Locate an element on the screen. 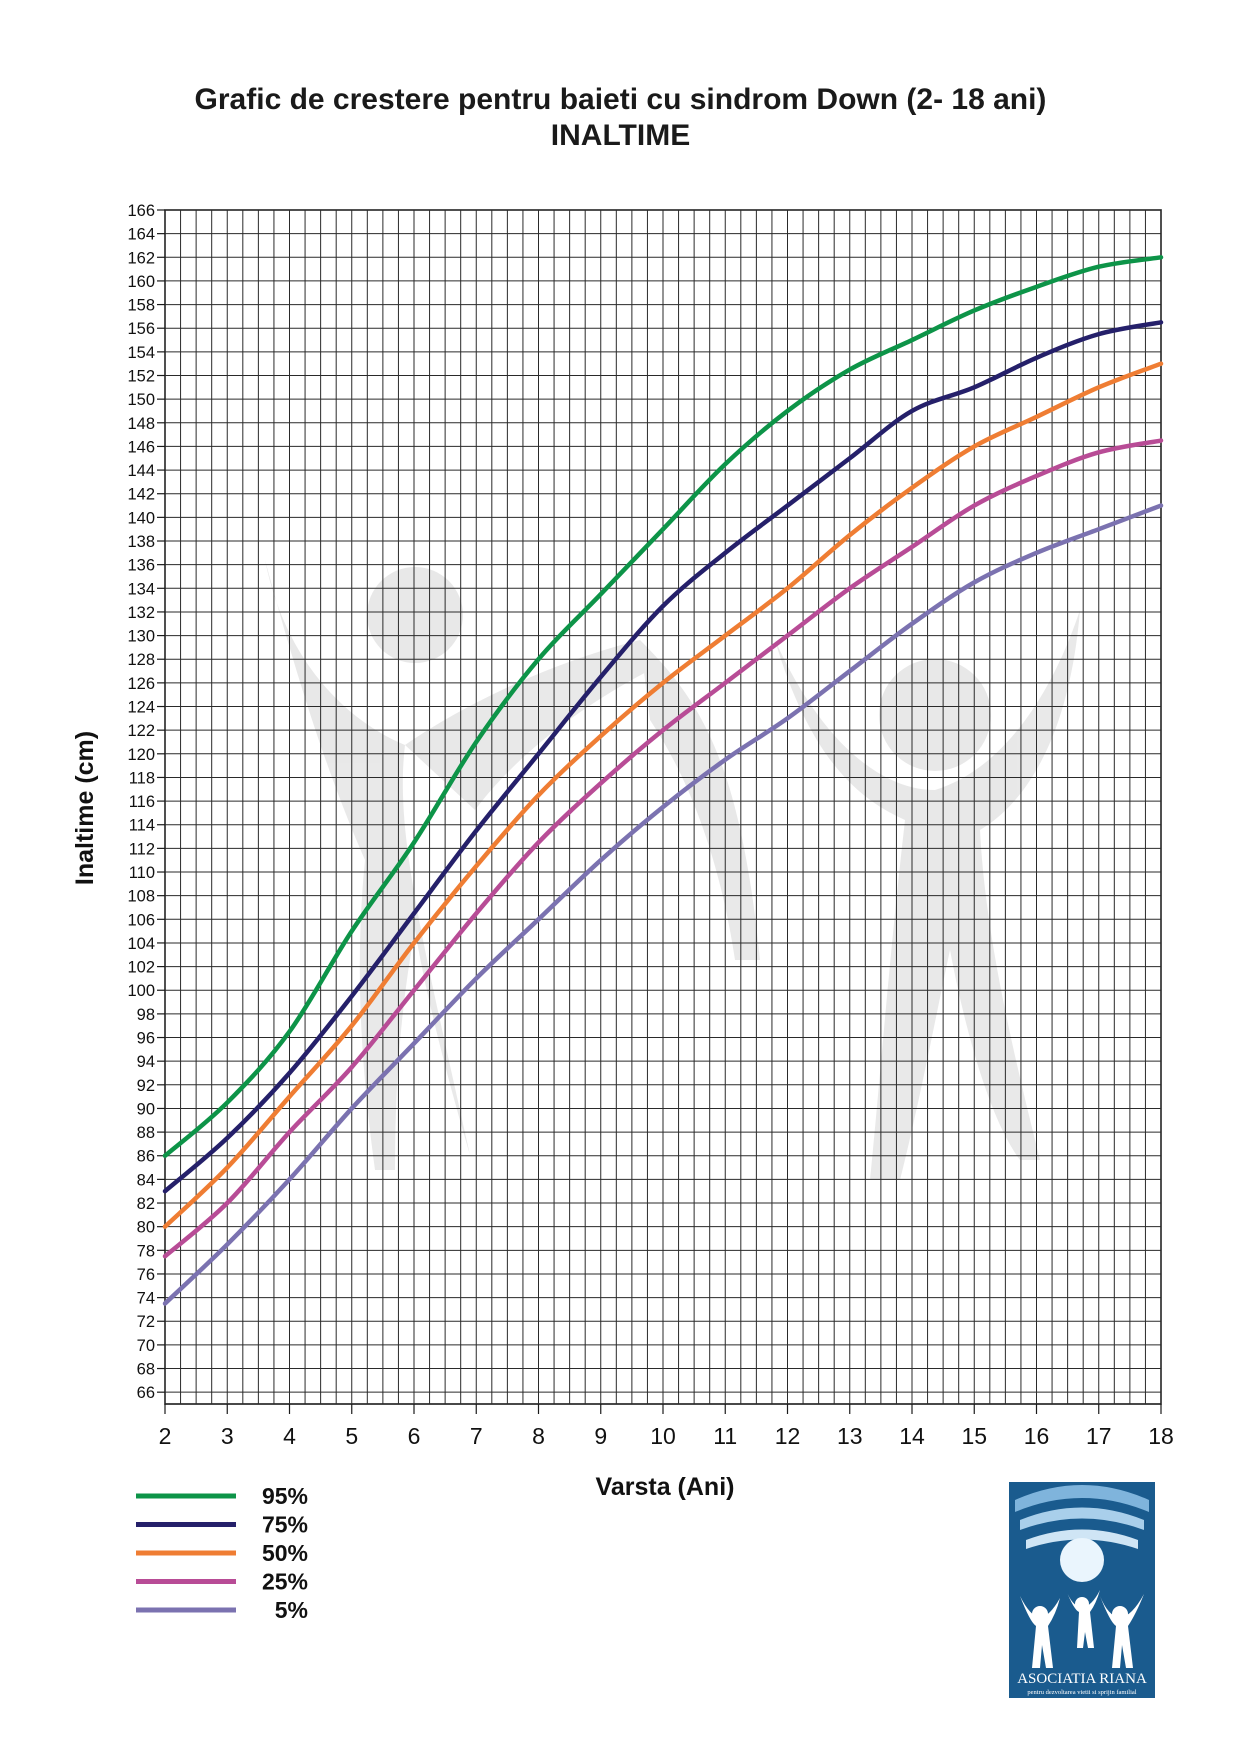  legend: 95% 75%50% 25%5% is located at coordinates (222, 1553).